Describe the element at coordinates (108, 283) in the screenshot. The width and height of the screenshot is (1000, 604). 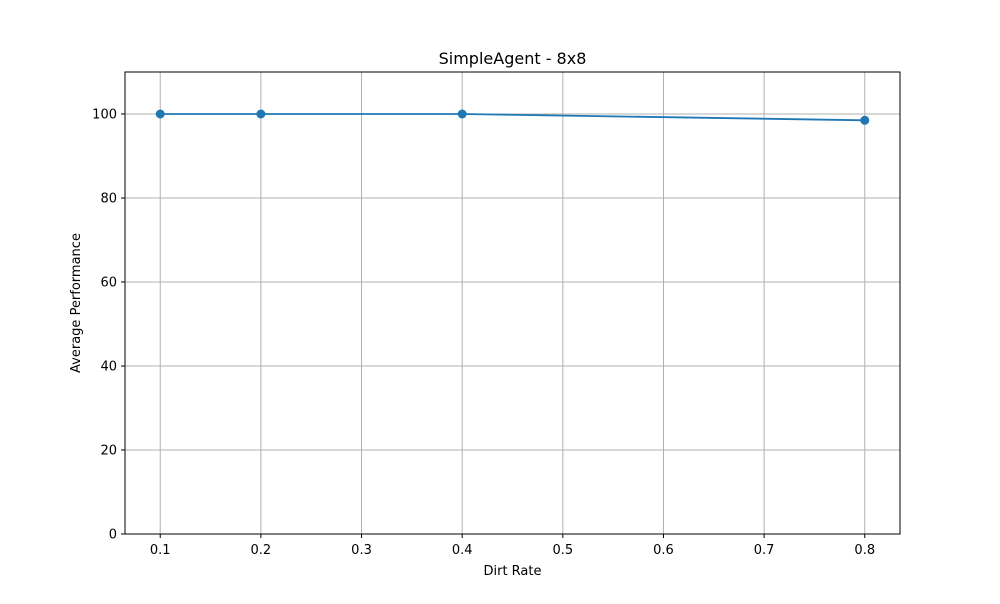
I see `y-tick-label: 60` at that location.